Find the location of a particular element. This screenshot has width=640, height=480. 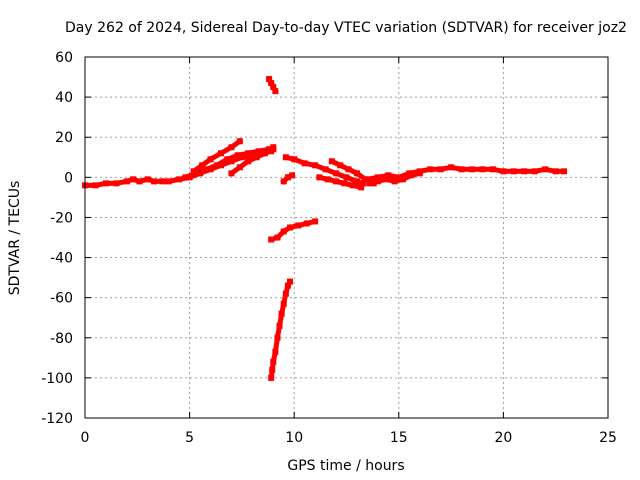

y-tick-label: -80 is located at coordinates (61, 339).